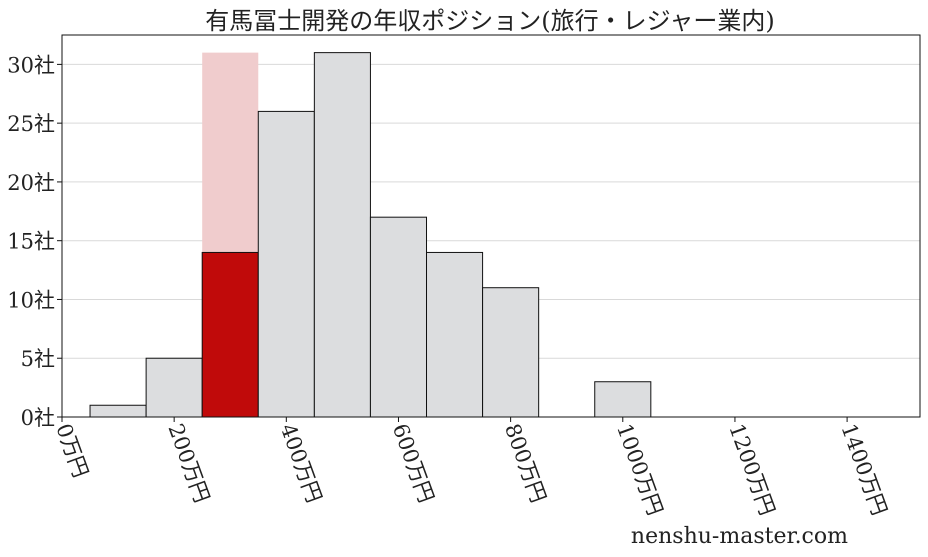 Image resolution: width=928 pixels, height=557 pixels. I want to click on x-tick-label: 1400万円, so click(863, 470).